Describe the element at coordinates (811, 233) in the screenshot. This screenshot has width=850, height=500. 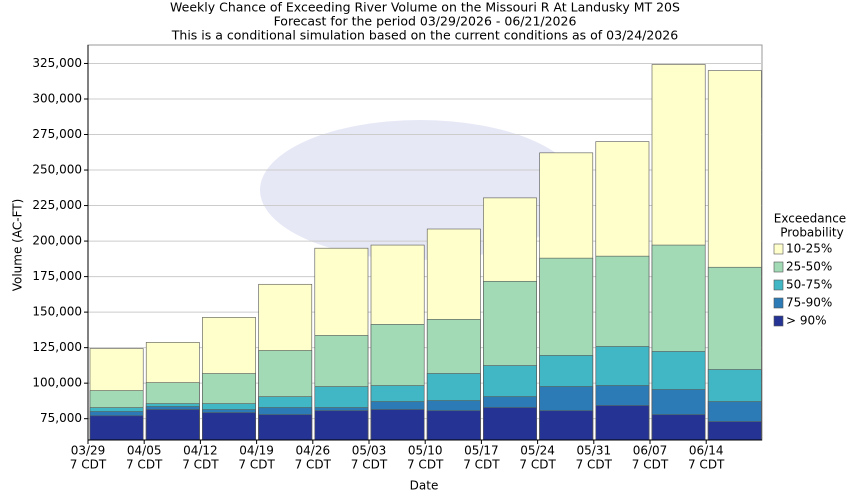
I see `legend-title: Probability` at that location.